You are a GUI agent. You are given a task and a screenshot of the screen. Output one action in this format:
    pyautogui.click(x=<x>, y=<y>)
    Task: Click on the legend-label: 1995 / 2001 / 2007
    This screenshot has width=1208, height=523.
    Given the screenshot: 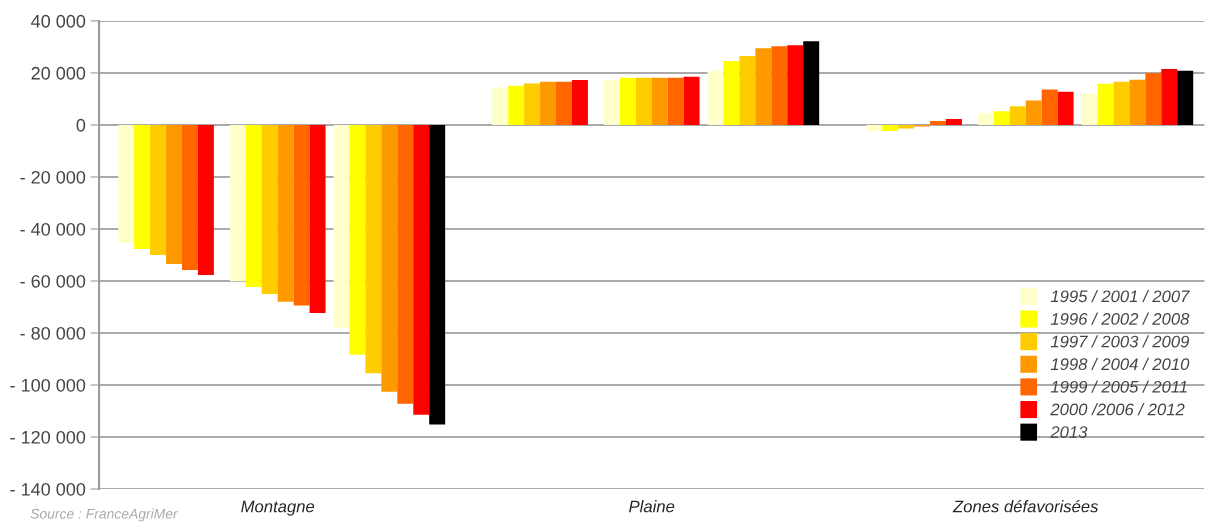 What is the action you would take?
    pyautogui.click(x=1120, y=296)
    